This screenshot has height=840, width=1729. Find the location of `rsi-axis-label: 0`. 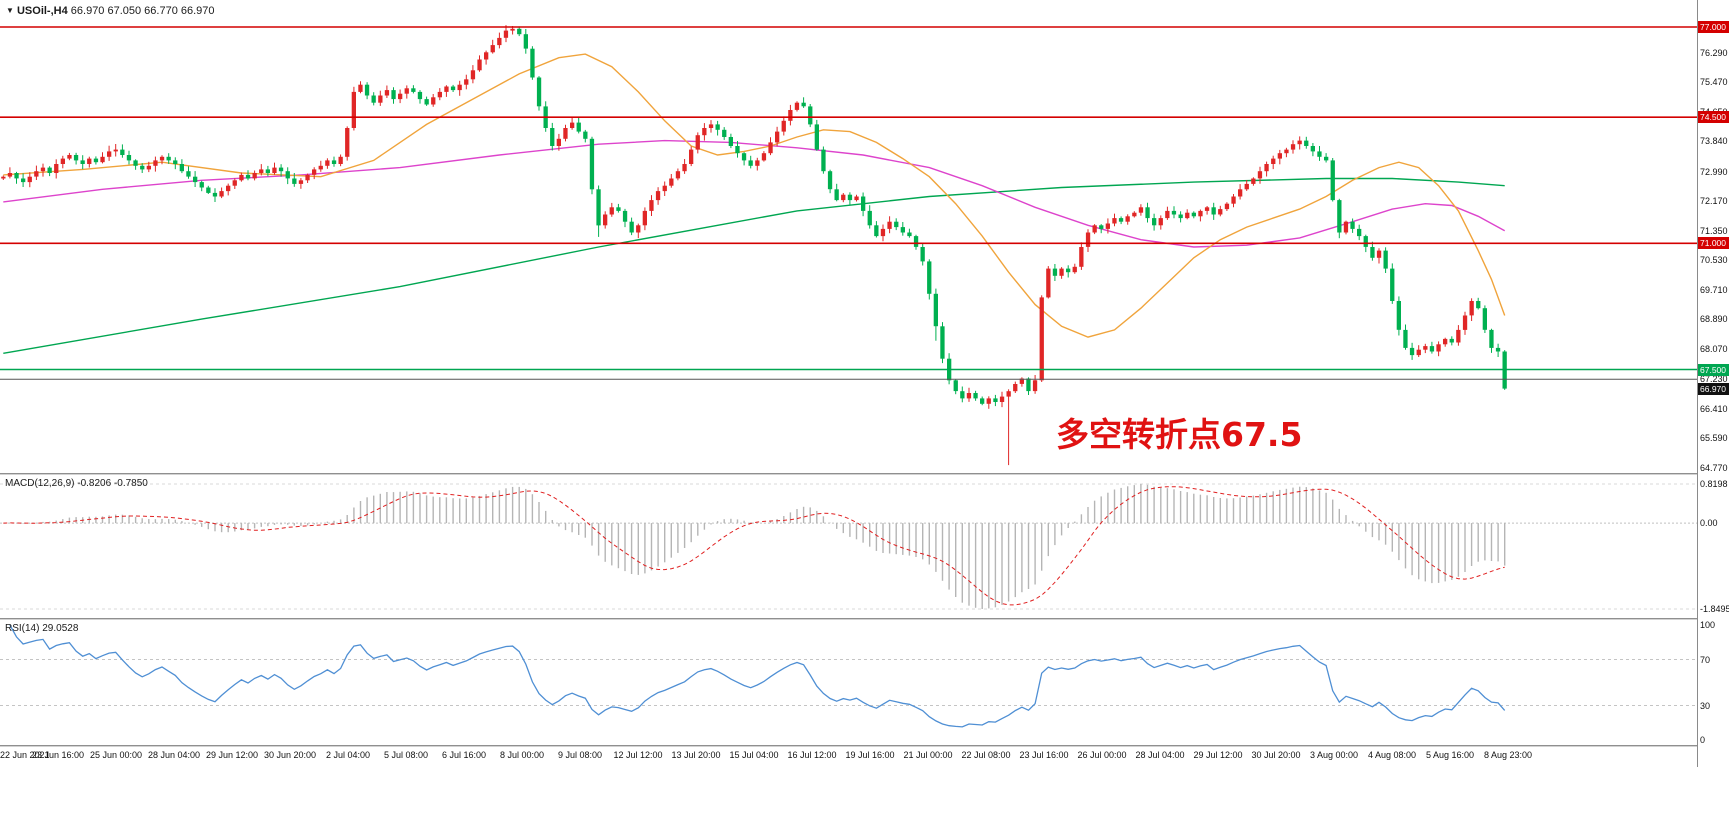

rsi-axis-label: 0 is located at coordinates (1703, 740).